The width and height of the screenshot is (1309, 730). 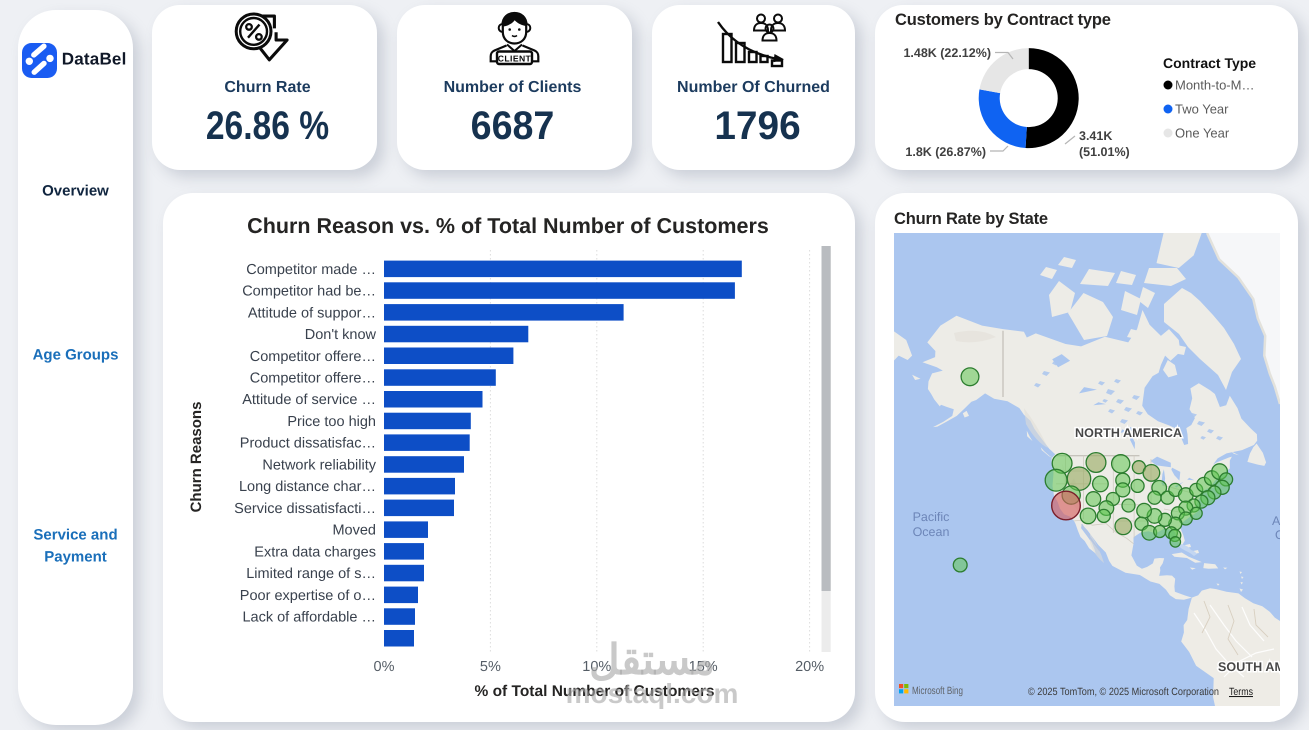 What do you see at coordinates (315, 552) in the screenshot?
I see `svg-text: Extra data charges` at bounding box center [315, 552].